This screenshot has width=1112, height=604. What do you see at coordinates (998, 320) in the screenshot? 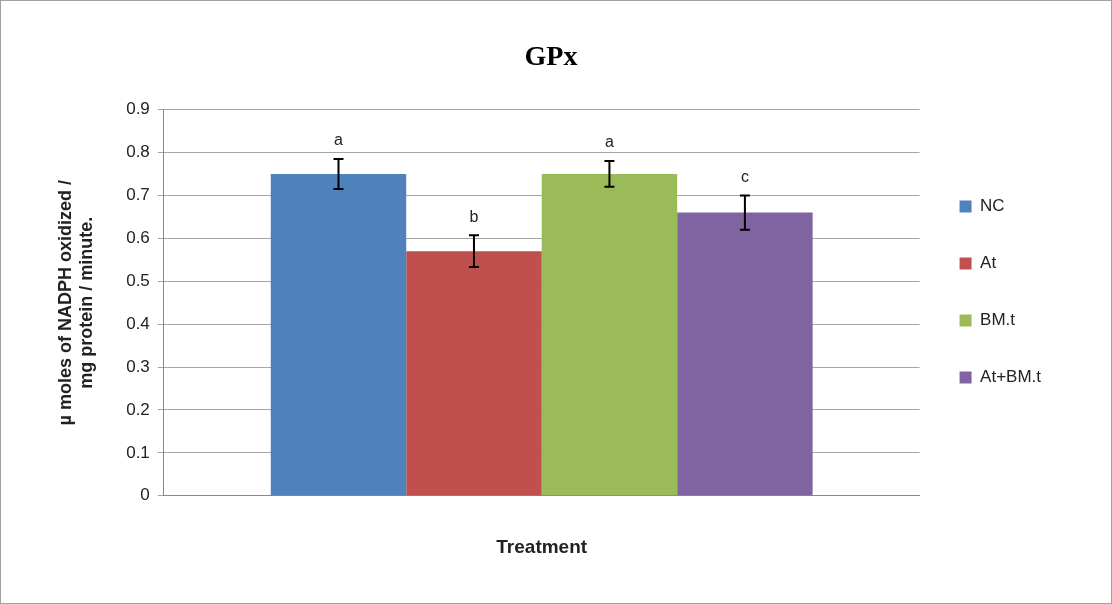
I see `legend-label: BM.t` at bounding box center [998, 320].